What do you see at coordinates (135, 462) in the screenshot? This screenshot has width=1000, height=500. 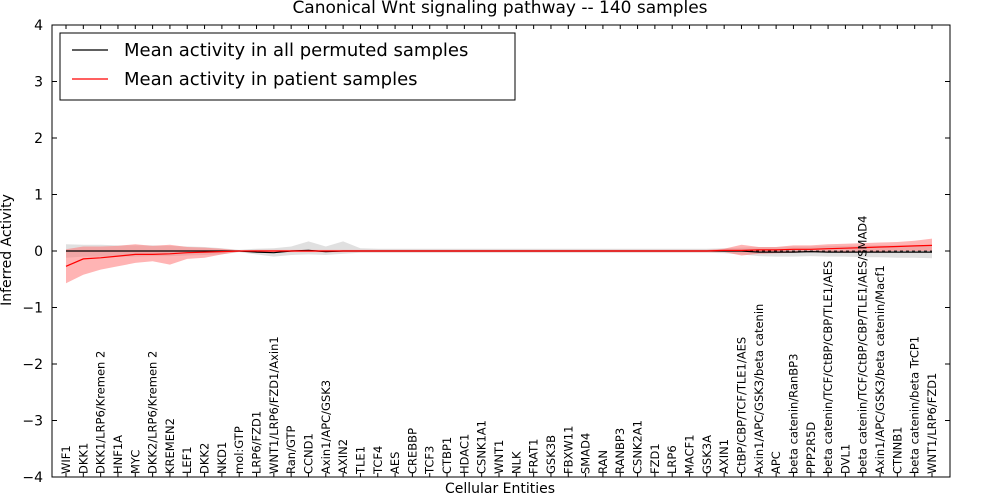 I see `x-category-label: MYC` at bounding box center [135, 462].